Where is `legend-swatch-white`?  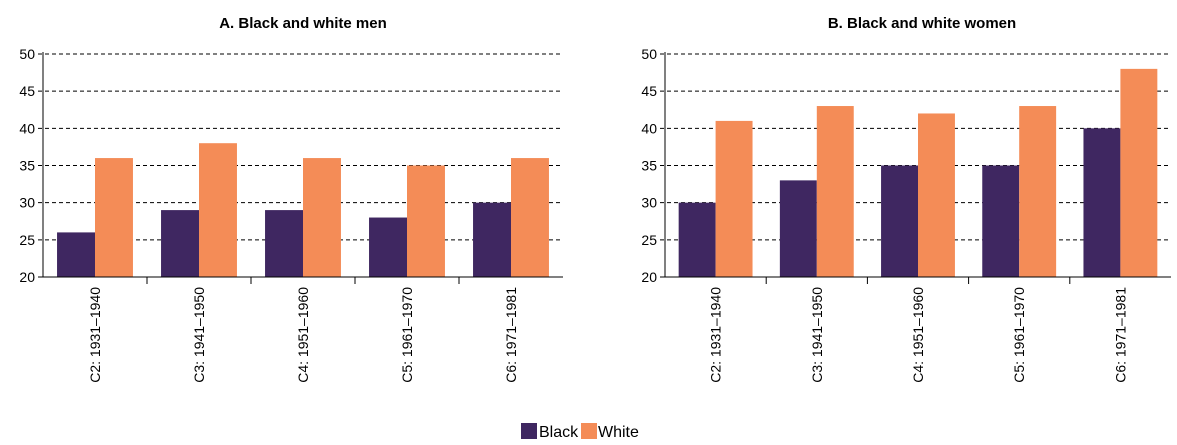
legend-swatch-white is located at coordinates (589, 431).